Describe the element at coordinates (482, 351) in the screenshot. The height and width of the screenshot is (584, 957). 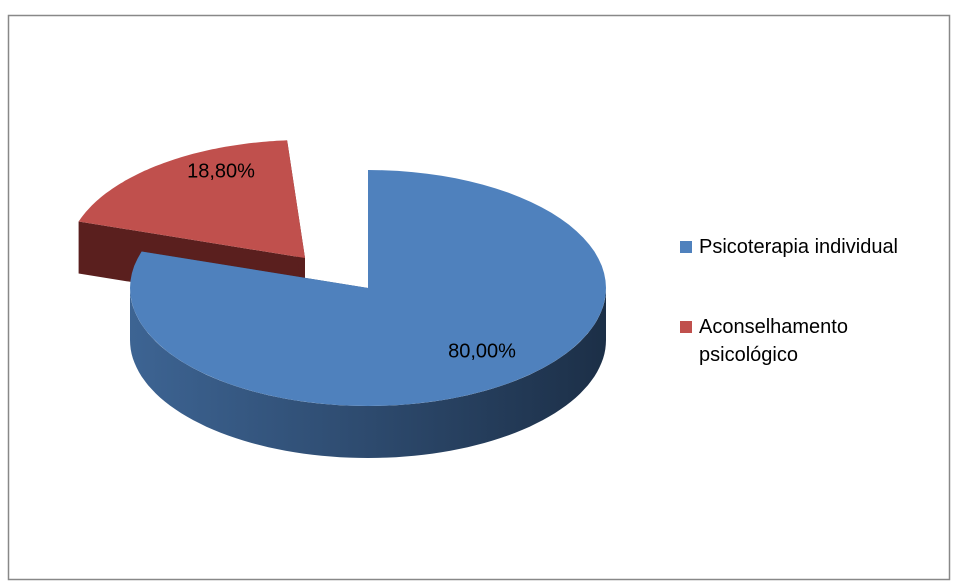
I see `data-label: 80,00%` at that location.